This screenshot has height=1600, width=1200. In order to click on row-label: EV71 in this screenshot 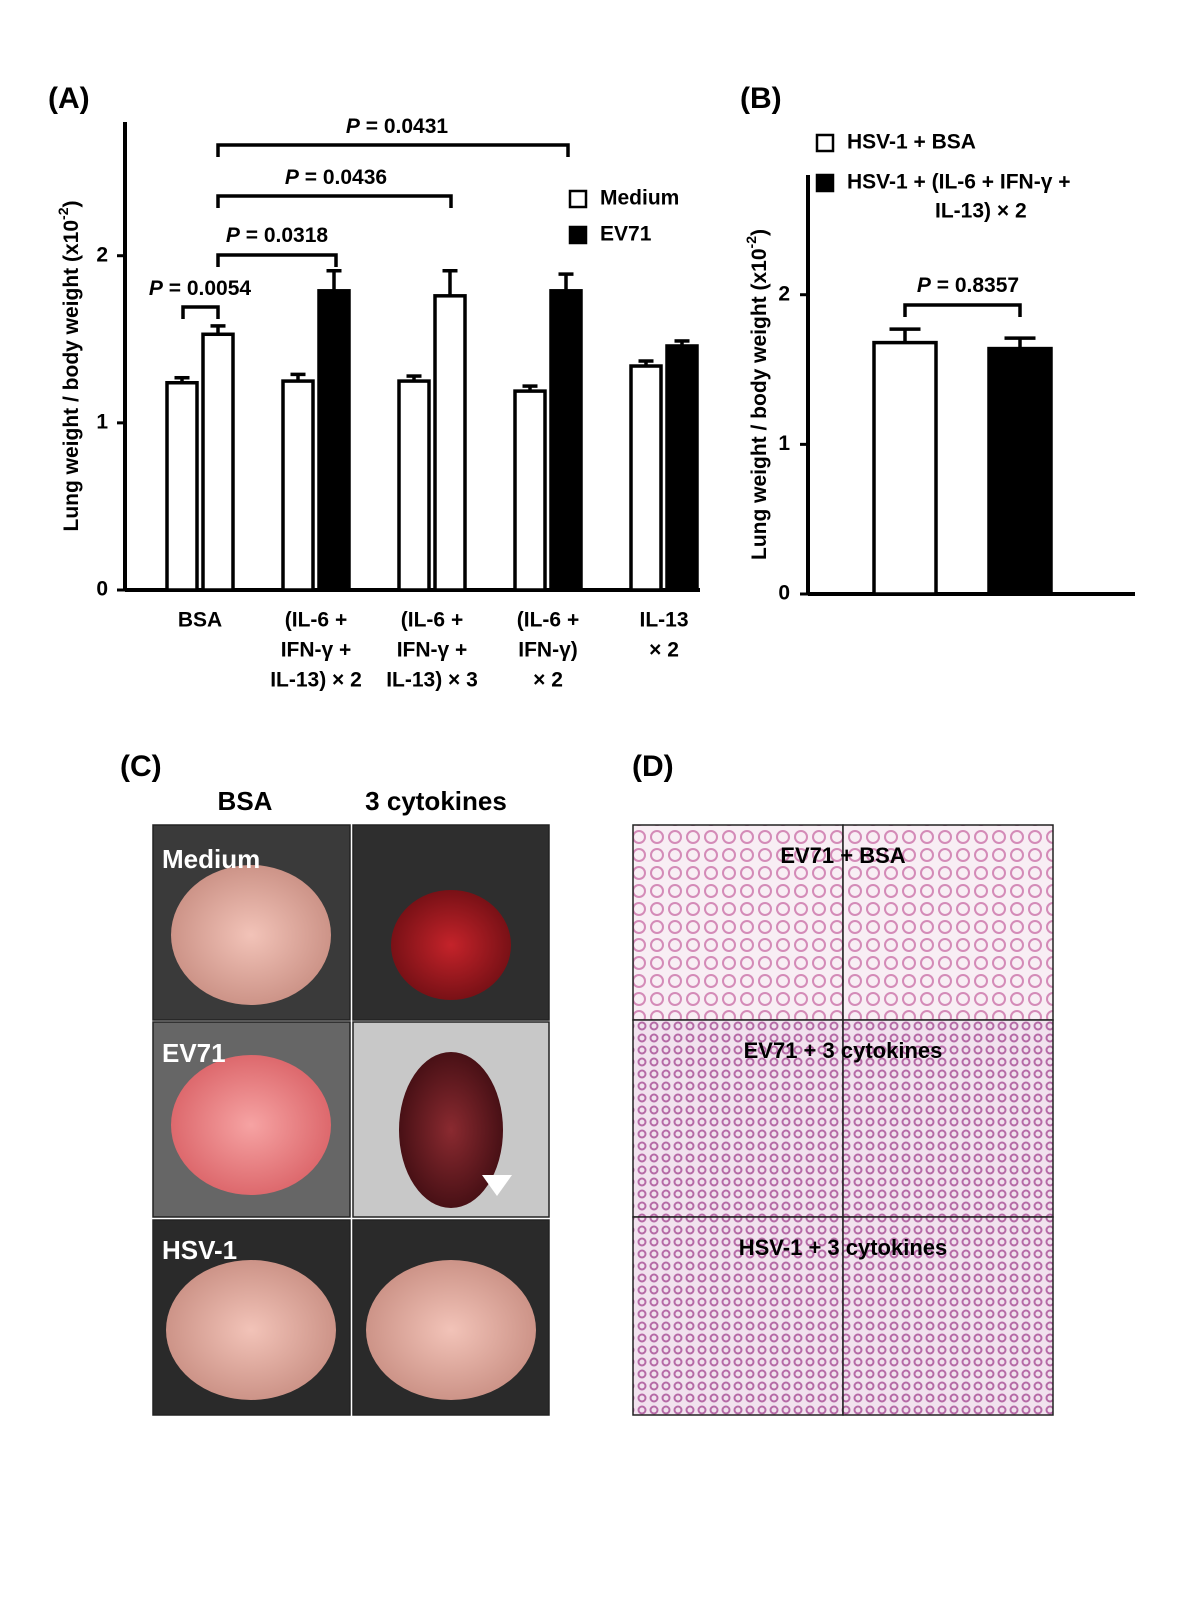, I will do `click(194, 1053)`.